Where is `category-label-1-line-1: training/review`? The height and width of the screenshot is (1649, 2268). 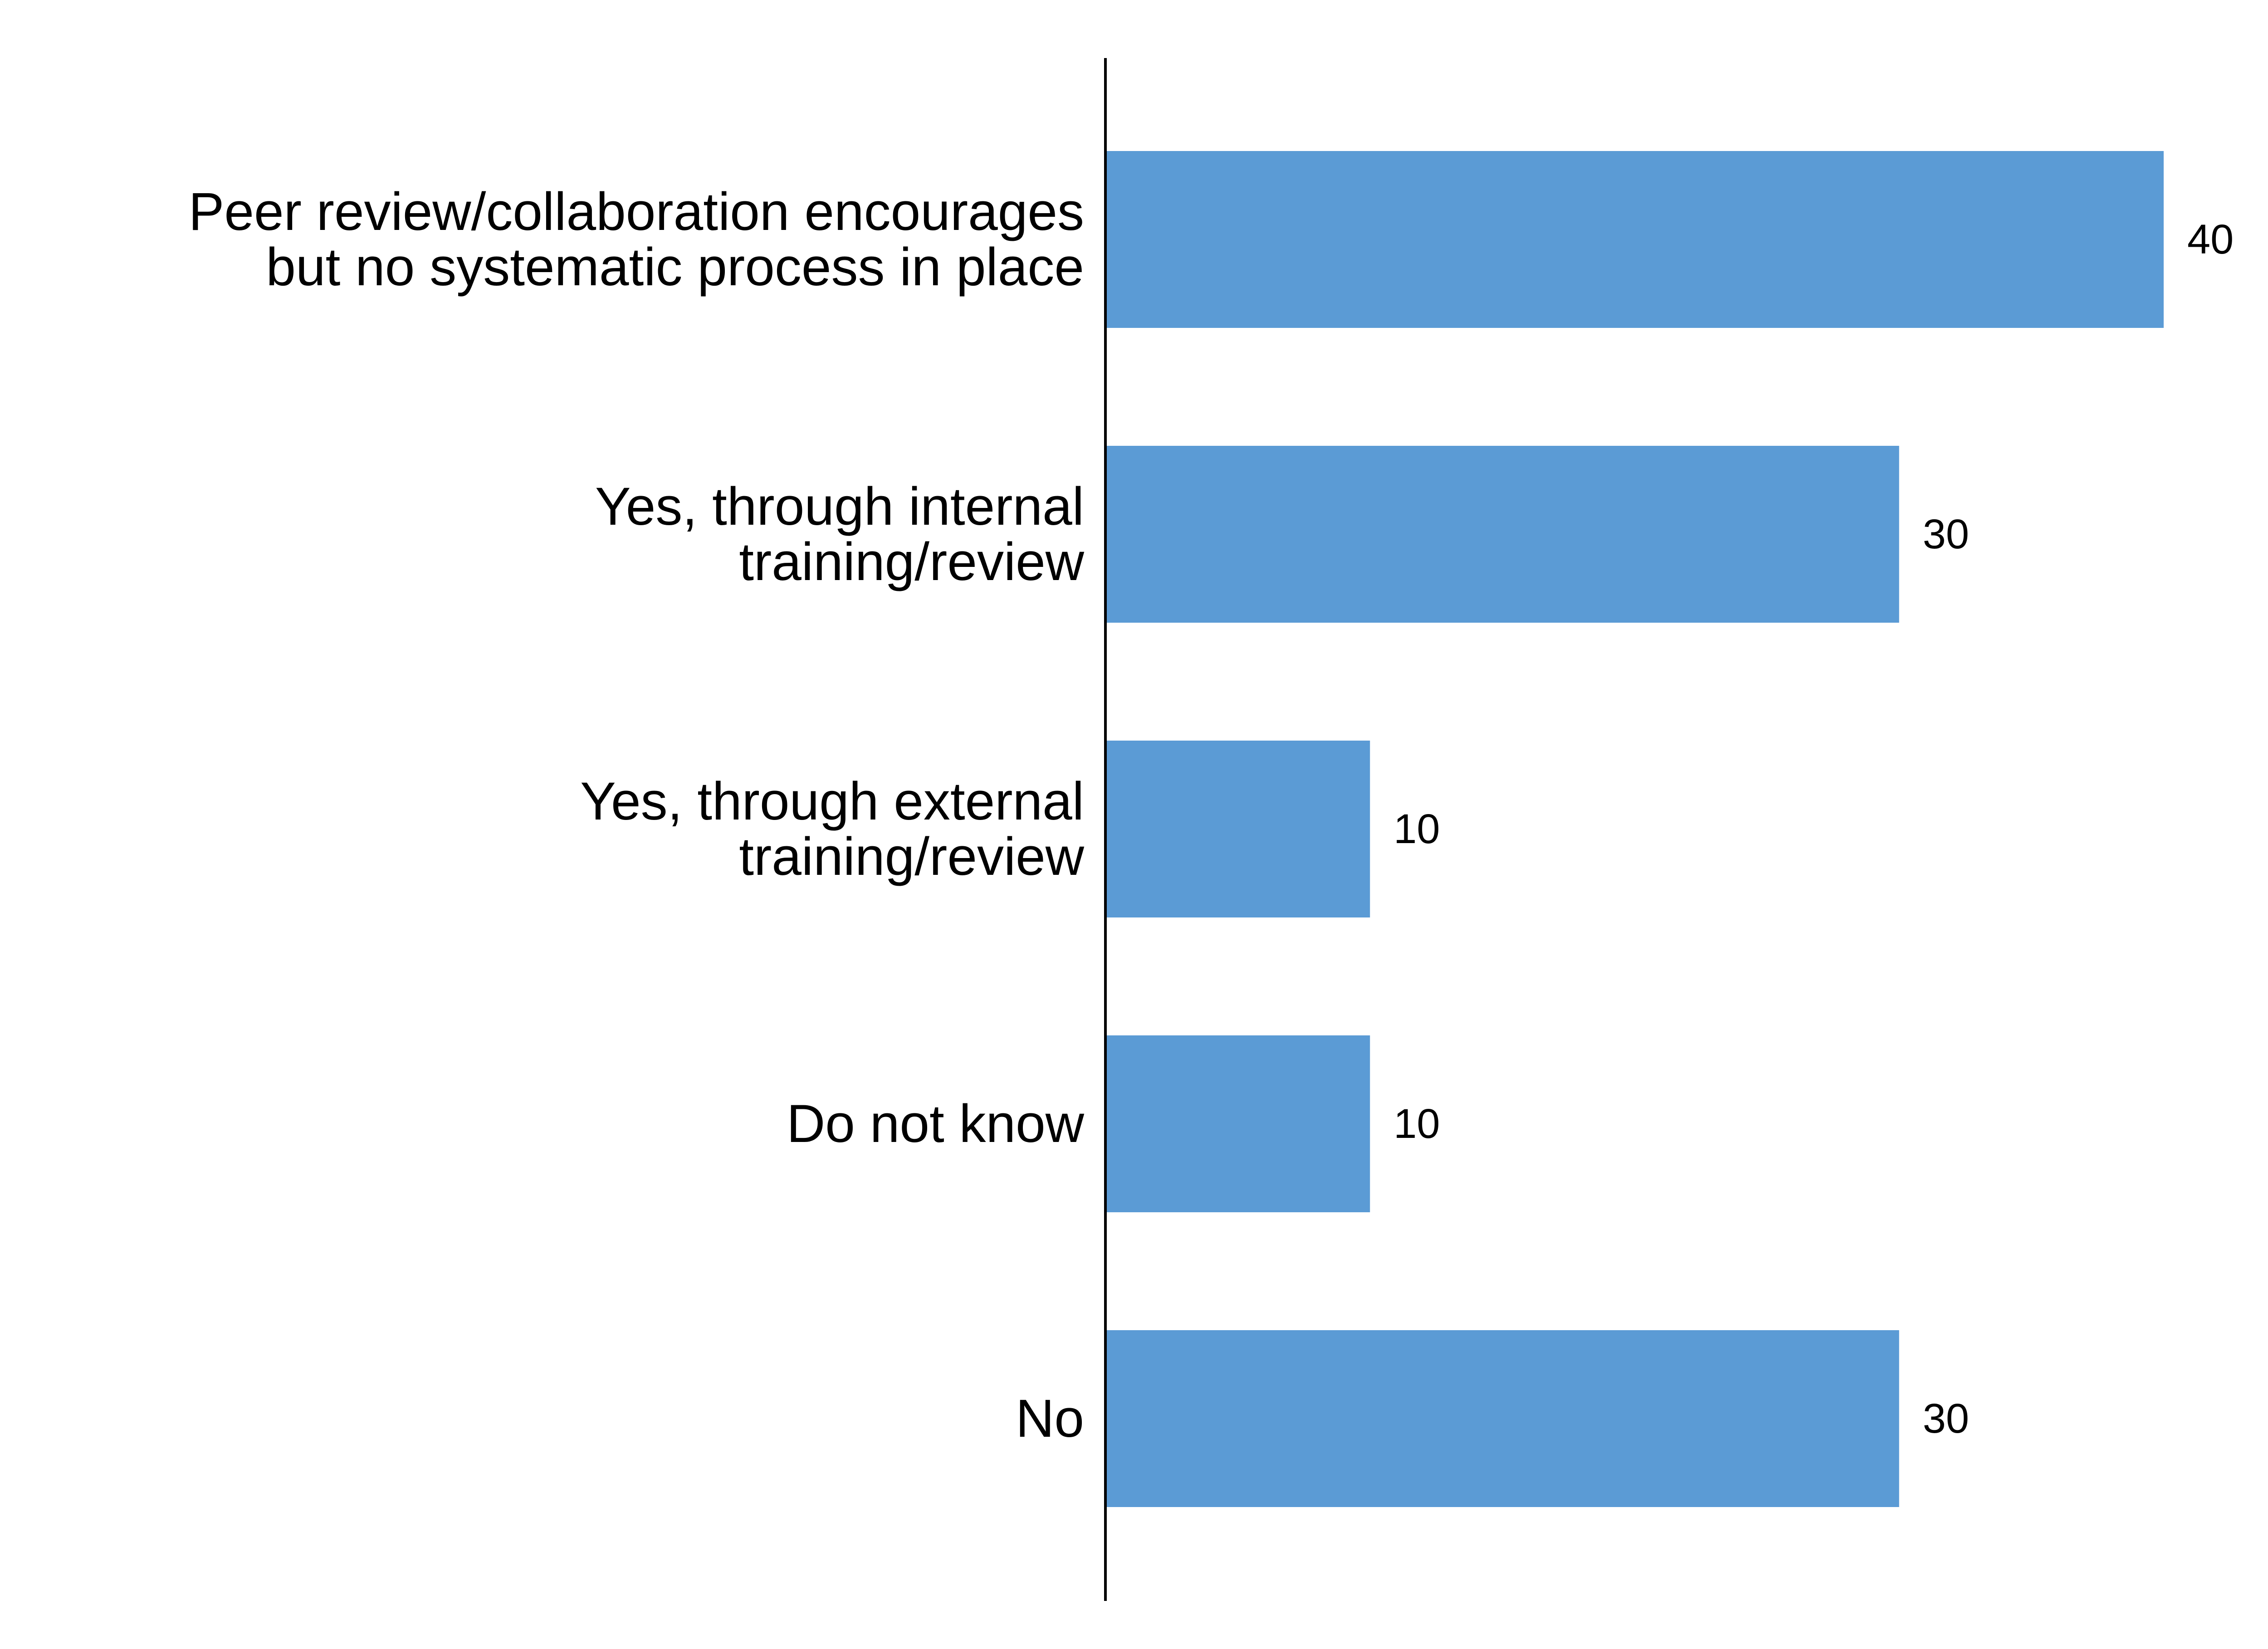
category-label-1-line-1: training/review is located at coordinates (912, 562).